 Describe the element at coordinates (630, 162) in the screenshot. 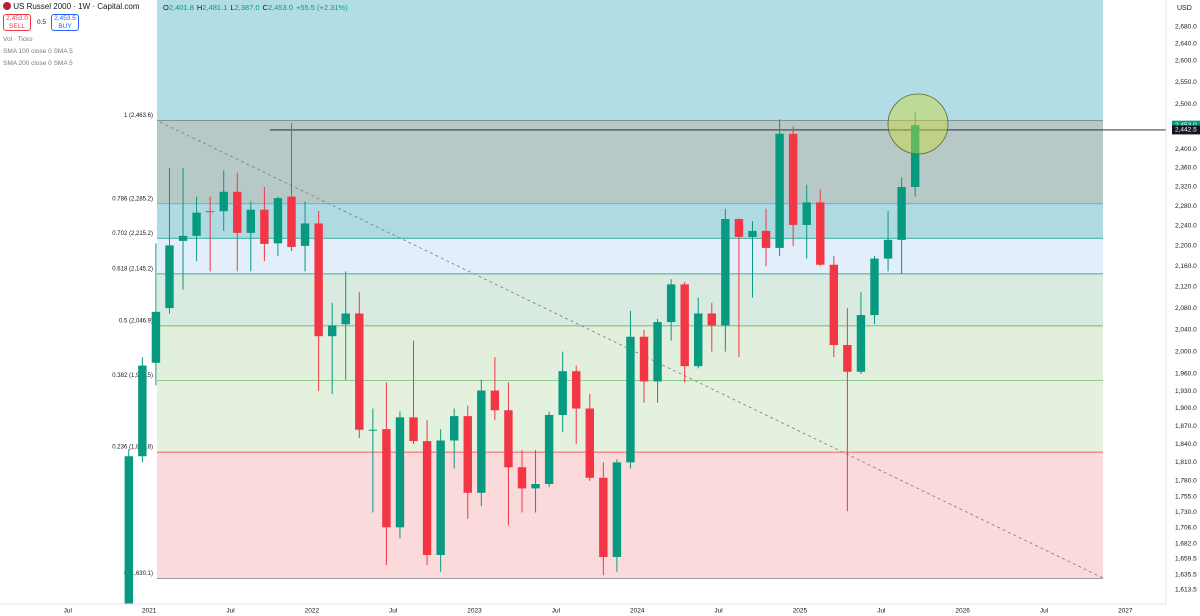

I see `fib-zone` at that location.